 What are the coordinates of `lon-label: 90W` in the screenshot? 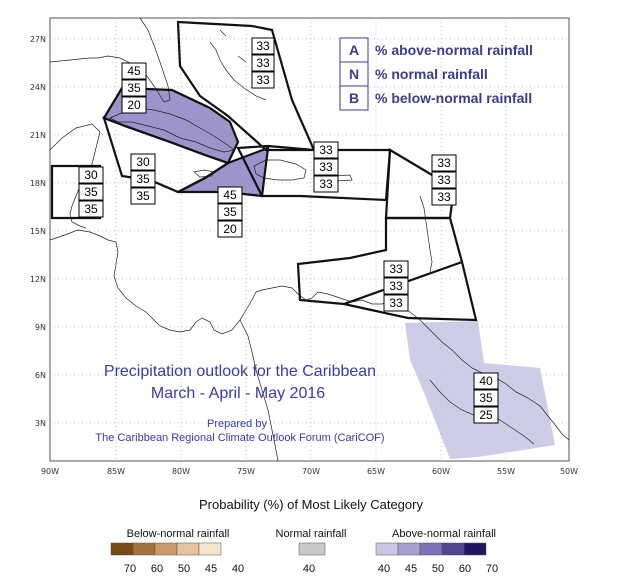 It's located at (50, 471).